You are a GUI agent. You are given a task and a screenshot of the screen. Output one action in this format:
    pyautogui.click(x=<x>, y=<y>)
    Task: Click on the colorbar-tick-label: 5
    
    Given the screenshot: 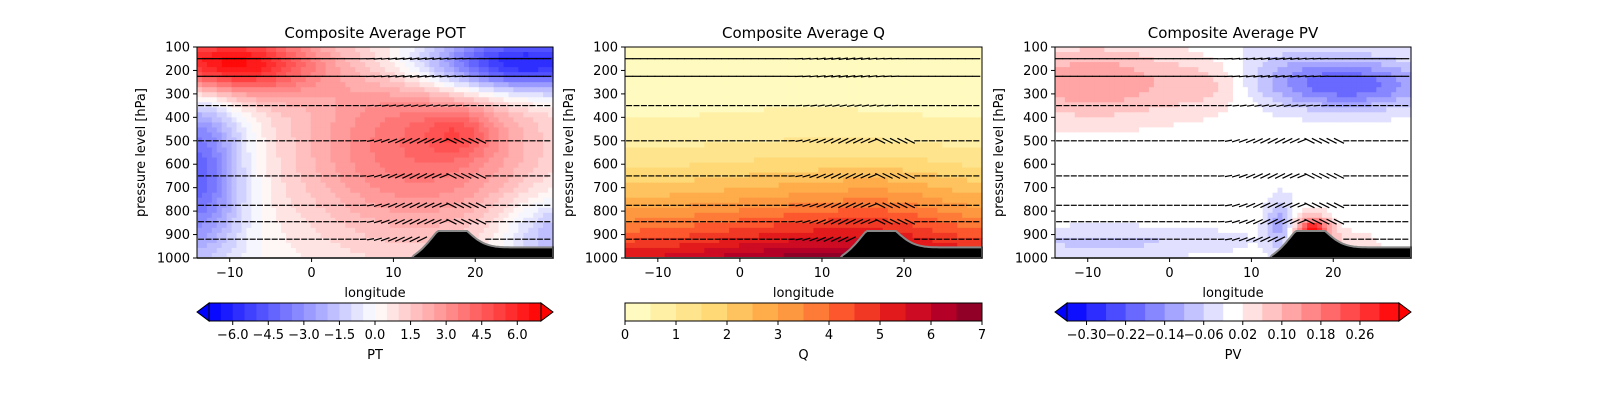 What is the action you would take?
    pyautogui.click(x=880, y=335)
    